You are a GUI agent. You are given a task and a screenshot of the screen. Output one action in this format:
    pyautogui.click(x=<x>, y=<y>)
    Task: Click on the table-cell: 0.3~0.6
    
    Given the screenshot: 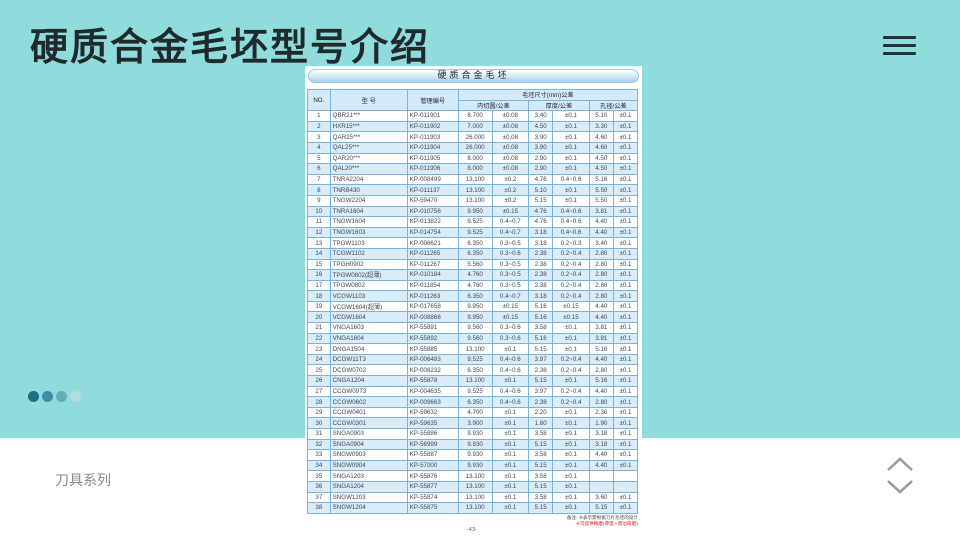 What is the action you would take?
    pyautogui.click(x=510, y=328)
    